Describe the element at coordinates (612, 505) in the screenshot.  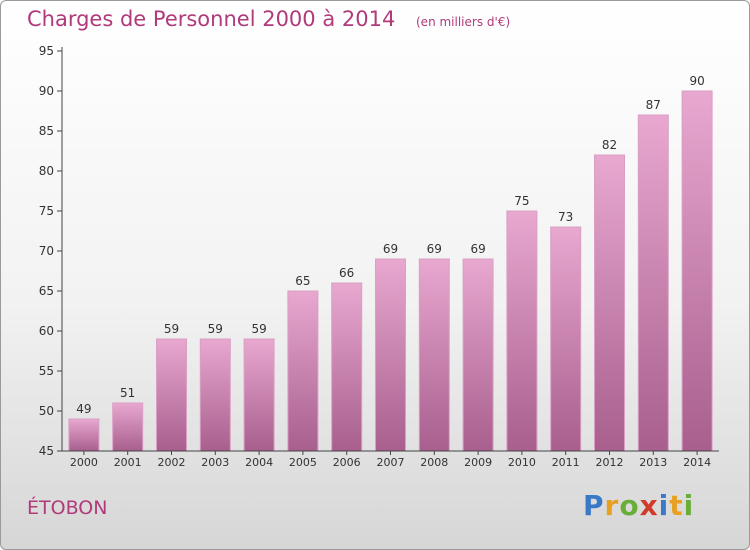
I see `logo-letter: r` at that location.